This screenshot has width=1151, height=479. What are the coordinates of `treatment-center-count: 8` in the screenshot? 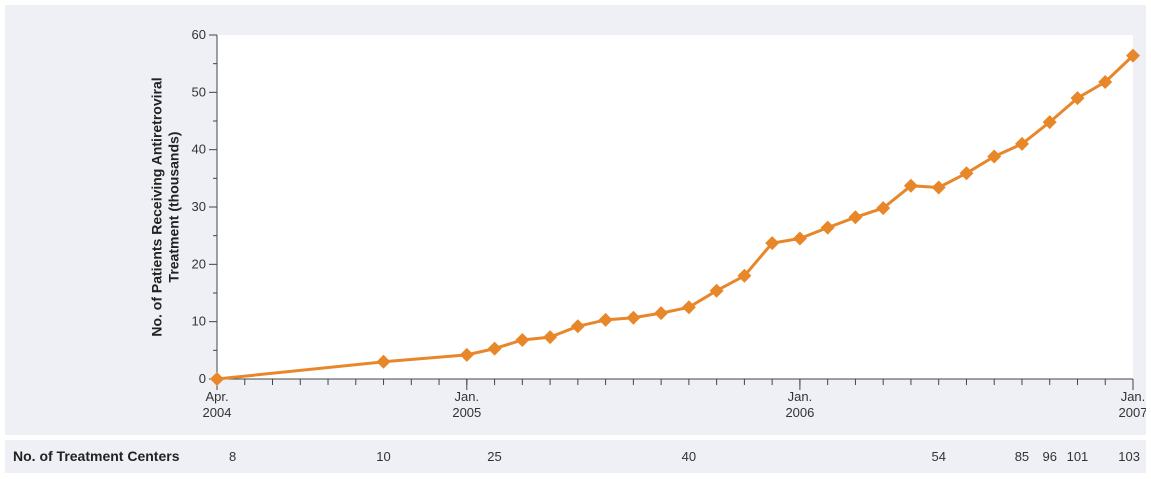 It's located at (233, 456).